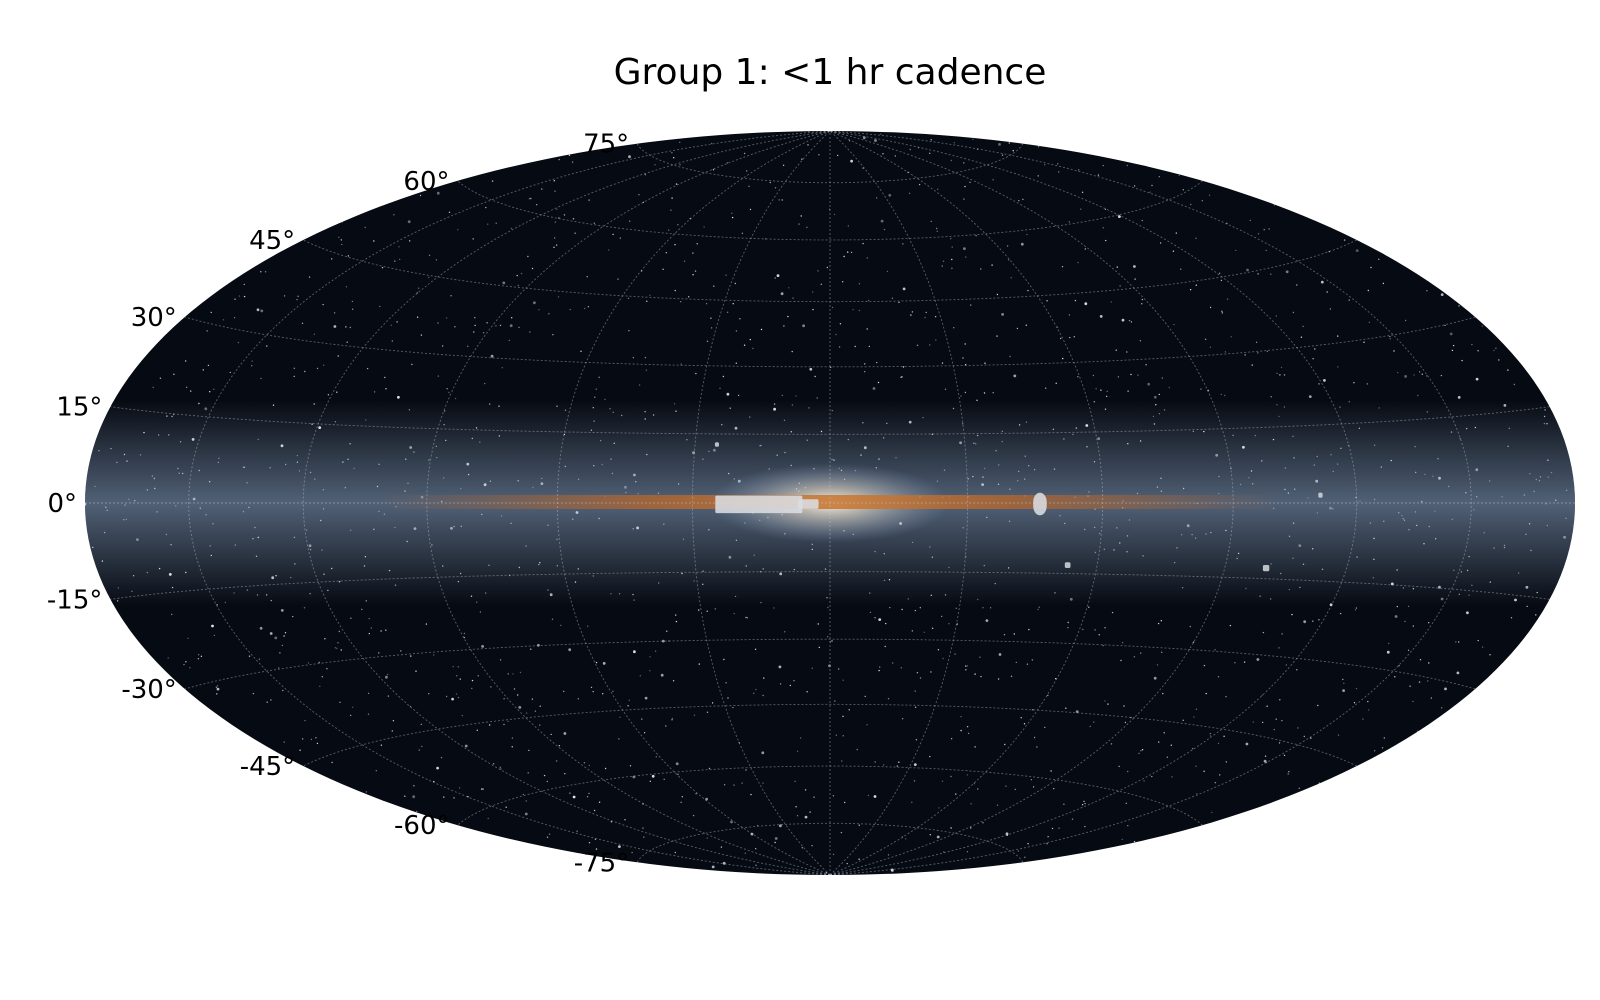 This screenshot has height=1000, width=1600. I want to click on latitude-label: -45°, so click(267, 767).